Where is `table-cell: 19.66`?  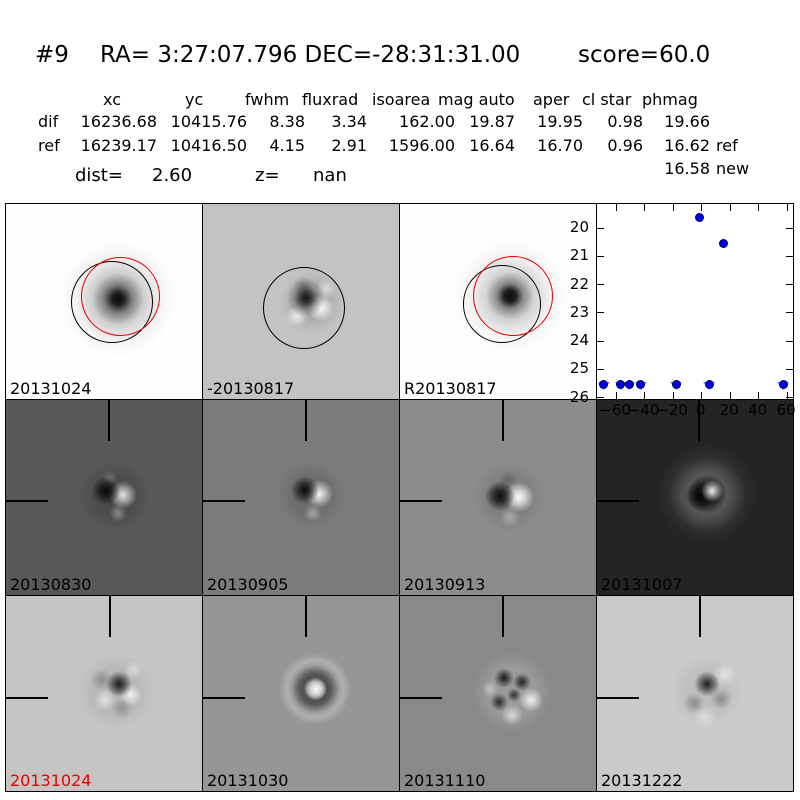
table-cell: 19.66 is located at coordinates (687, 121).